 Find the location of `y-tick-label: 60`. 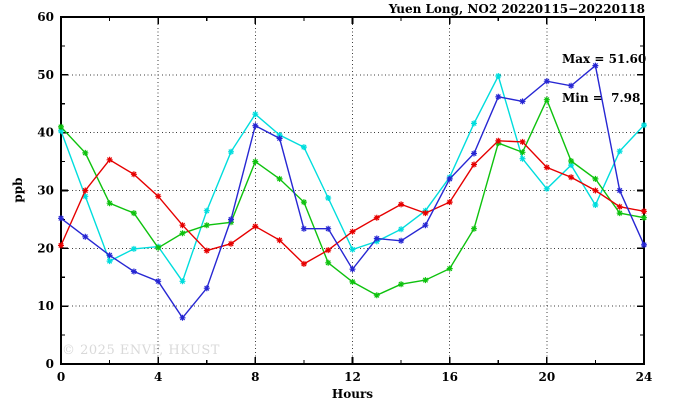

y-tick-label: 60 is located at coordinates (45, 17).